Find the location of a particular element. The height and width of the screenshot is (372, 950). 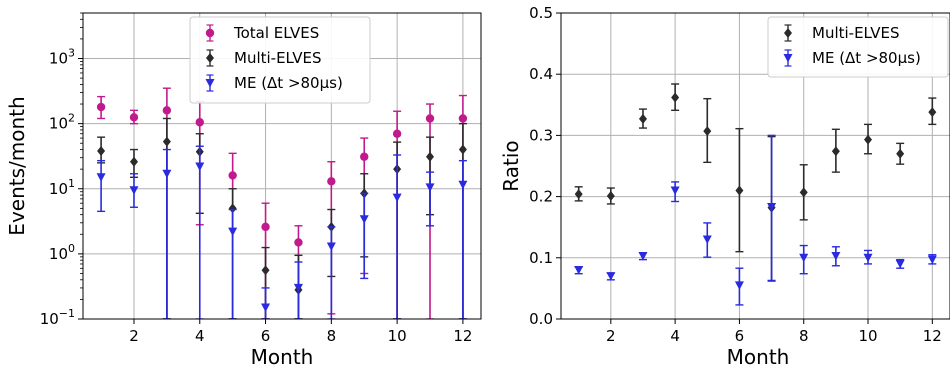

right-x-tick-label: 2 is located at coordinates (611, 336).